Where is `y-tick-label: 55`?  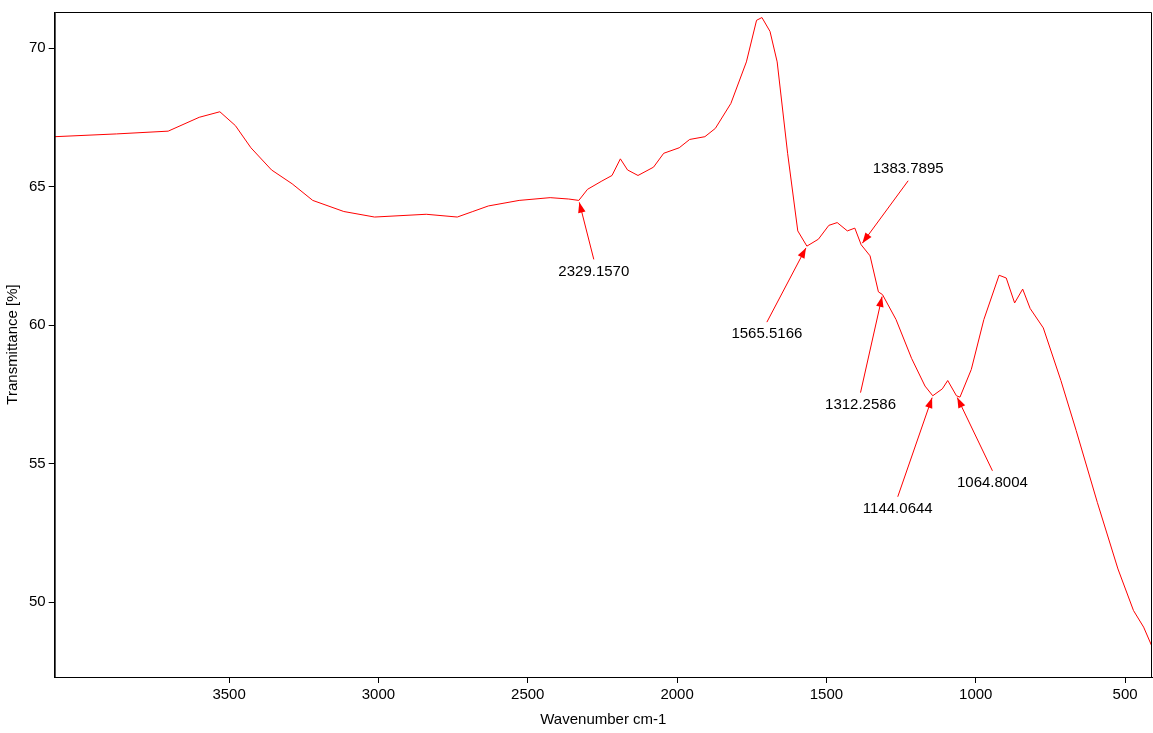
y-tick-label: 55 is located at coordinates (37, 462).